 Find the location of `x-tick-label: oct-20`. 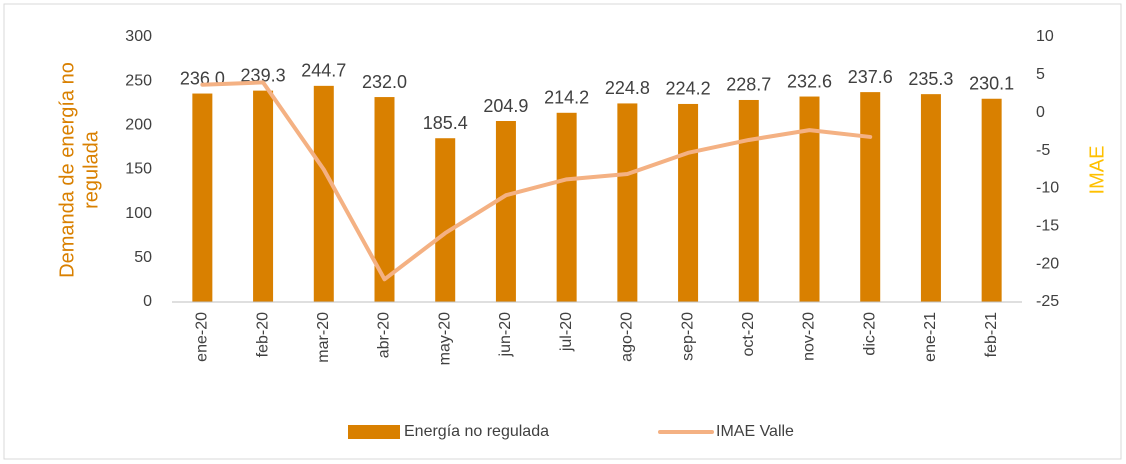

x-tick-label: oct-20 is located at coordinates (748, 334).